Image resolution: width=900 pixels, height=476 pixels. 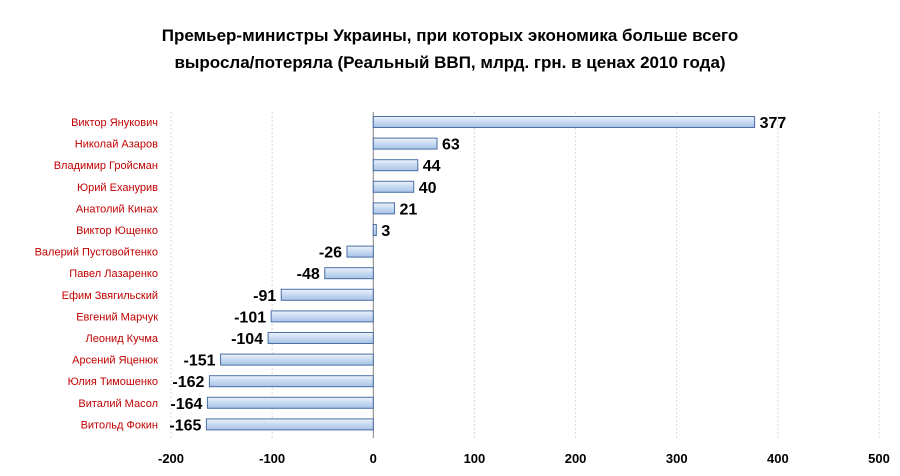 I want to click on category-label: Арсений Яценюк, so click(x=115, y=361).